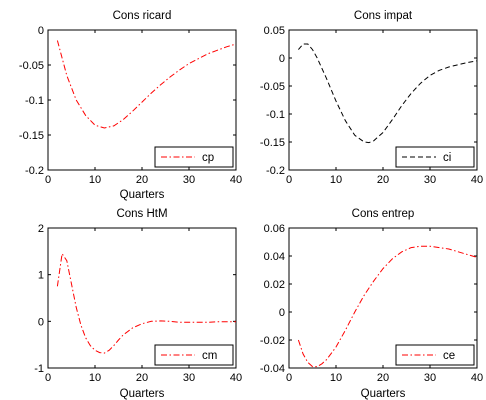  Describe the element at coordinates (146, 303) in the screenshot. I see `series-line-cm` at that location.